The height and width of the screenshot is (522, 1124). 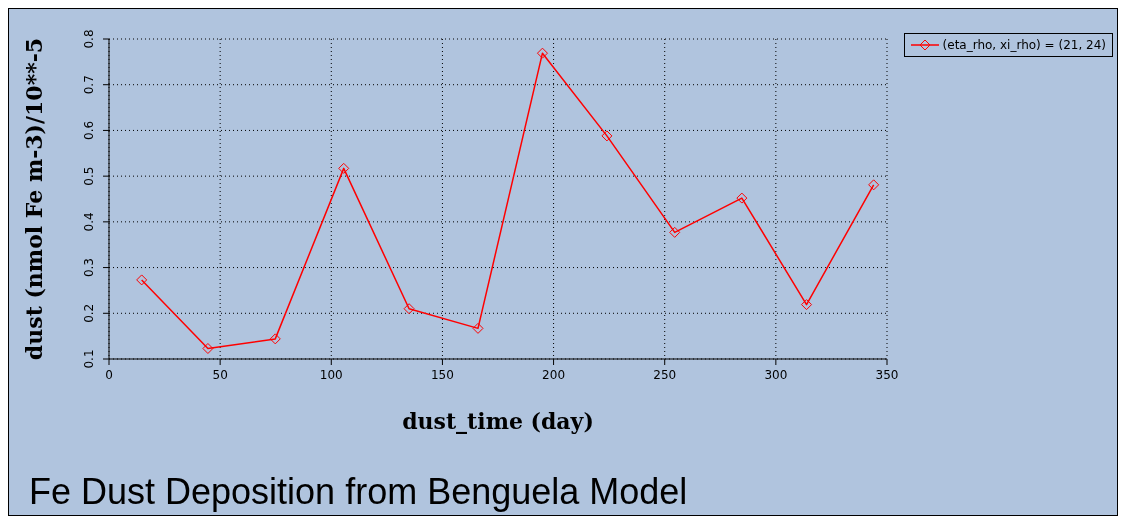 I want to click on x-tick-label: 100, so click(x=331, y=375).